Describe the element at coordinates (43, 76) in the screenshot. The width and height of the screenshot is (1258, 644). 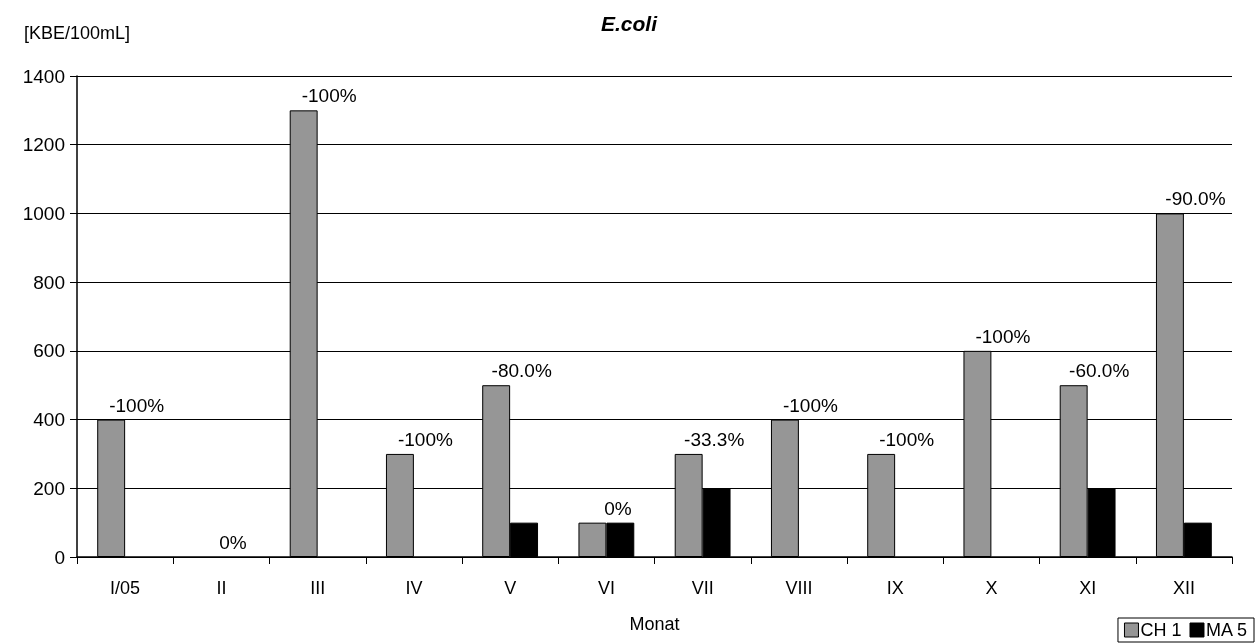
I see `y-tick-label: 1400` at that location.